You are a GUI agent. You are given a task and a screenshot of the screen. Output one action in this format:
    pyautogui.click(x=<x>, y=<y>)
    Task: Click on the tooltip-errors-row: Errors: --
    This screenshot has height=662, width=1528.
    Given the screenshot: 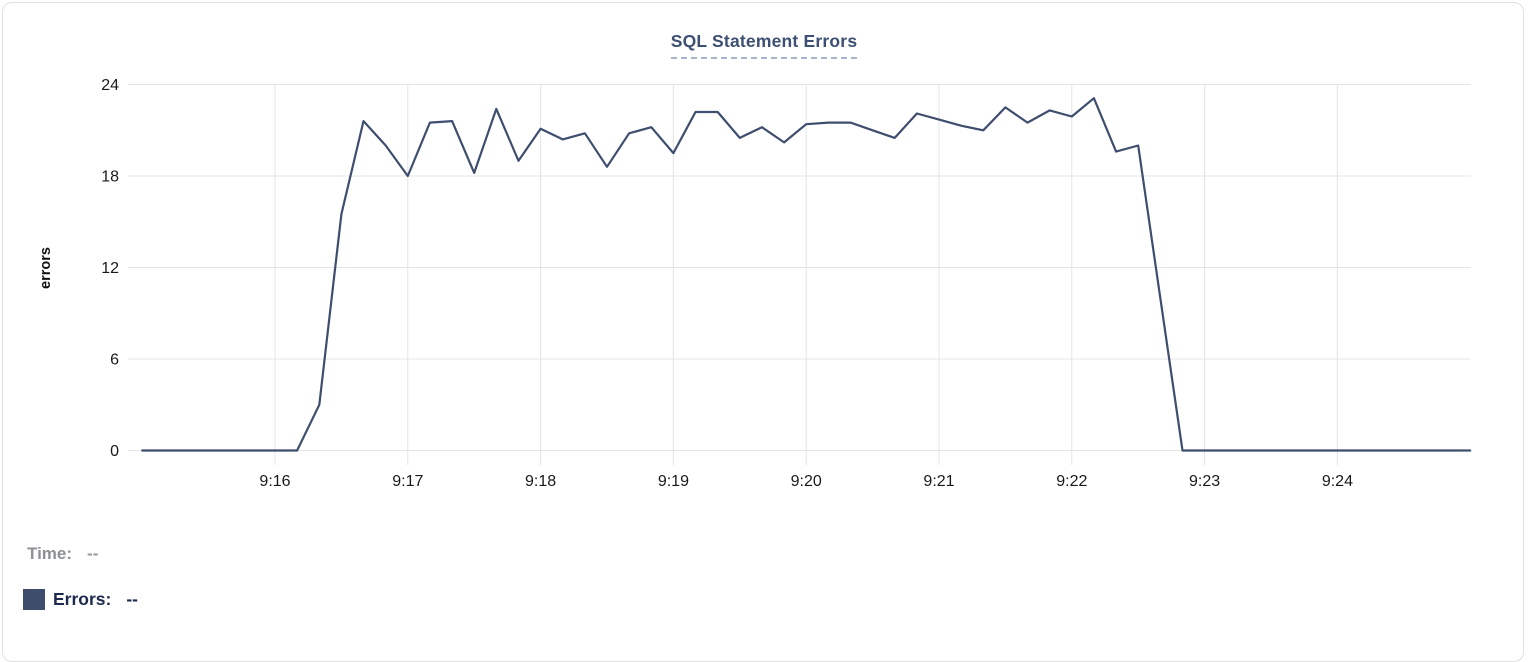 What is the action you would take?
    pyautogui.click(x=80, y=599)
    